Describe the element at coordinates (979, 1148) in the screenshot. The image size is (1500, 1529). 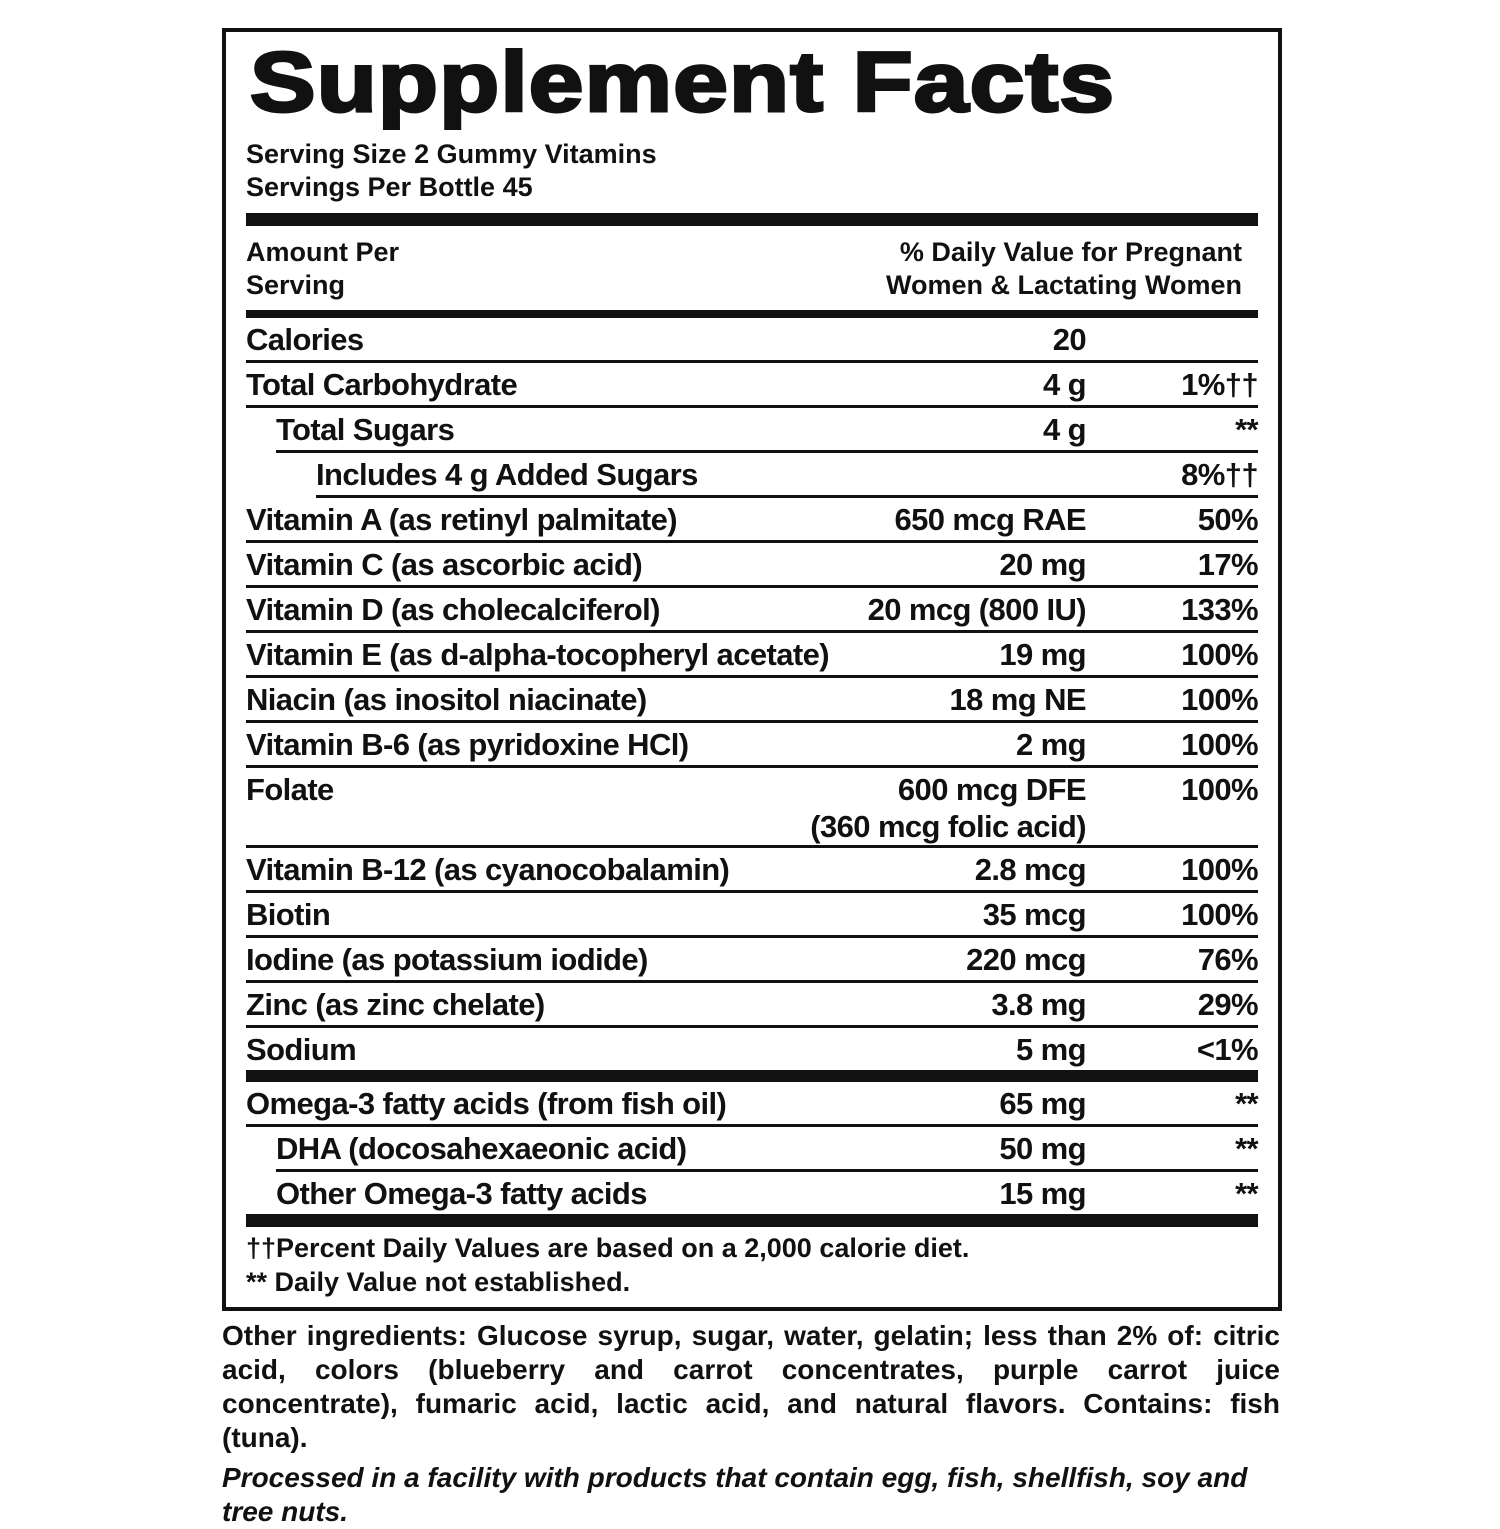
I see `nutrient-amount: 50 mg` at that location.